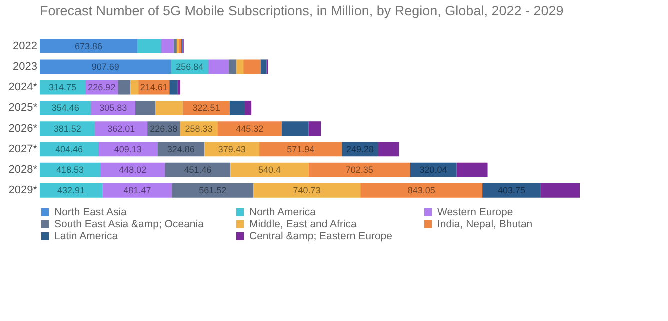 Image resolution: width=668 pixels, height=321 pixels. Describe the element at coordinates (232, 149) in the screenshot. I see `data-label: 379.43` at that location.